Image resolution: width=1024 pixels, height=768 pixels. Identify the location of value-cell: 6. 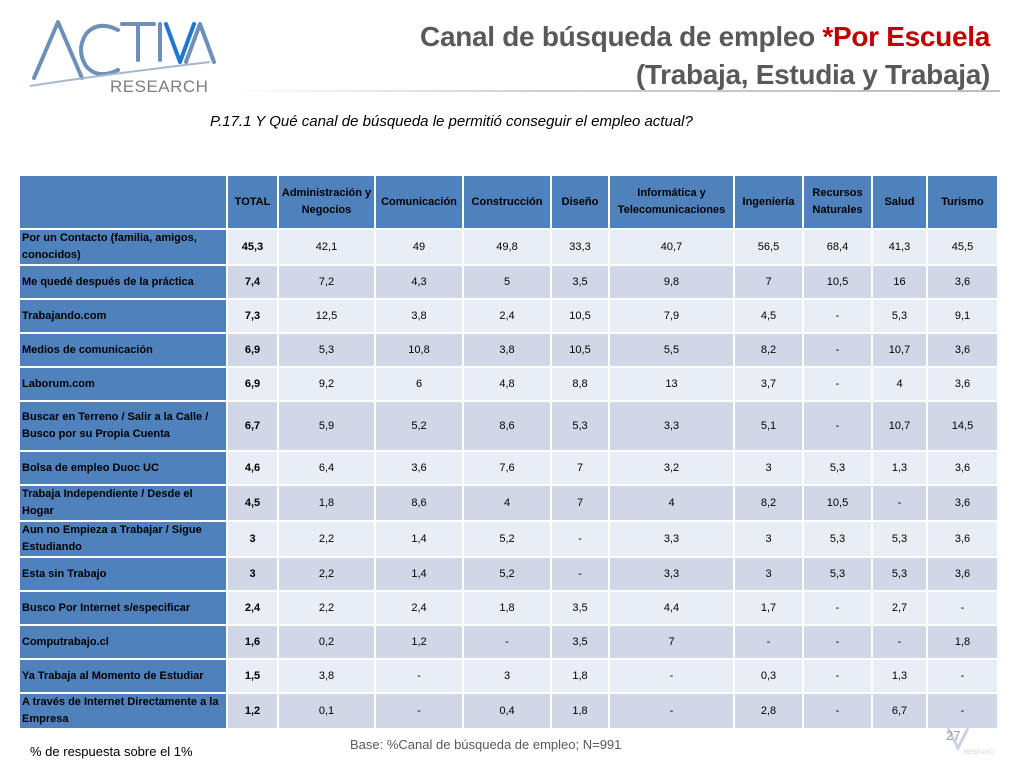
(419, 384).